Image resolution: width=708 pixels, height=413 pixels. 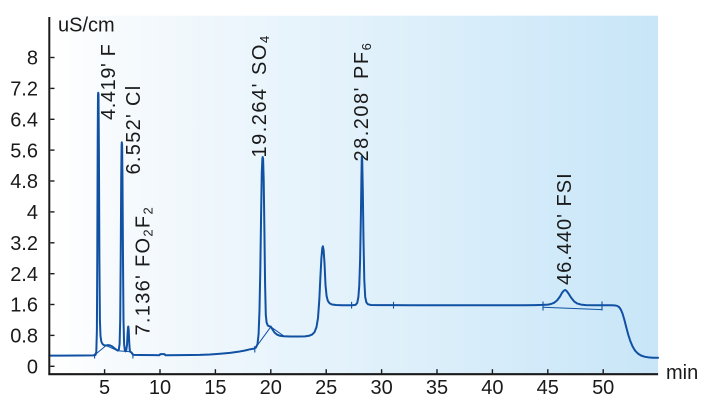 What do you see at coordinates (260, 95) in the screenshot?
I see `svg-text: 19.264' SO4` at bounding box center [260, 95].